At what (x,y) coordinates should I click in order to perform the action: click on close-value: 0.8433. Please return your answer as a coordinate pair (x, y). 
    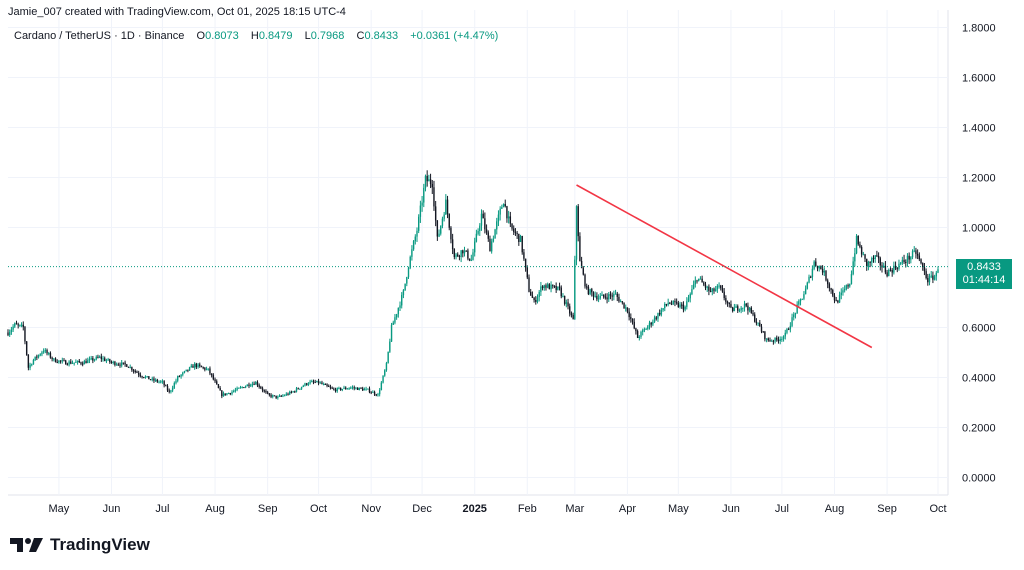
    Looking at the image, I should click on (381, 36).